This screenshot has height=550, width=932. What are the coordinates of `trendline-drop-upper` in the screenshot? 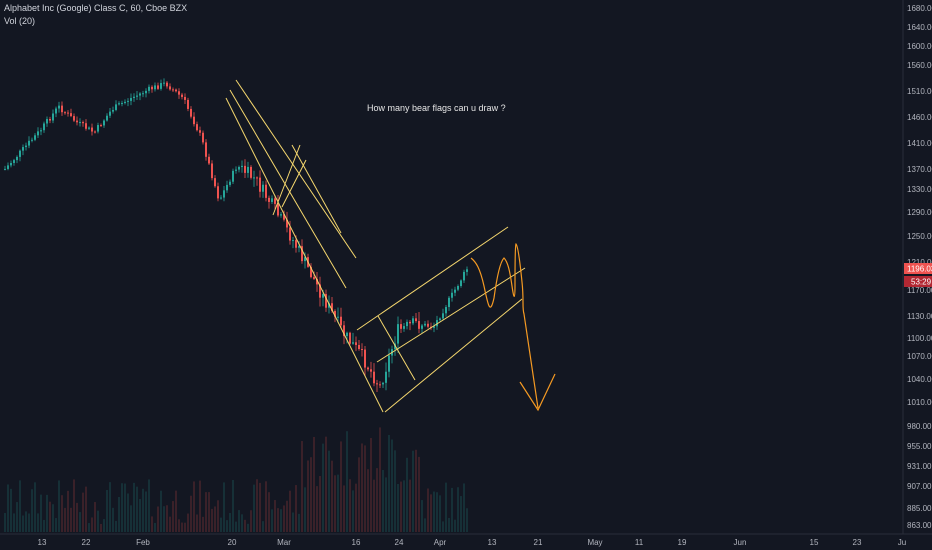 It's located at (296, 169).